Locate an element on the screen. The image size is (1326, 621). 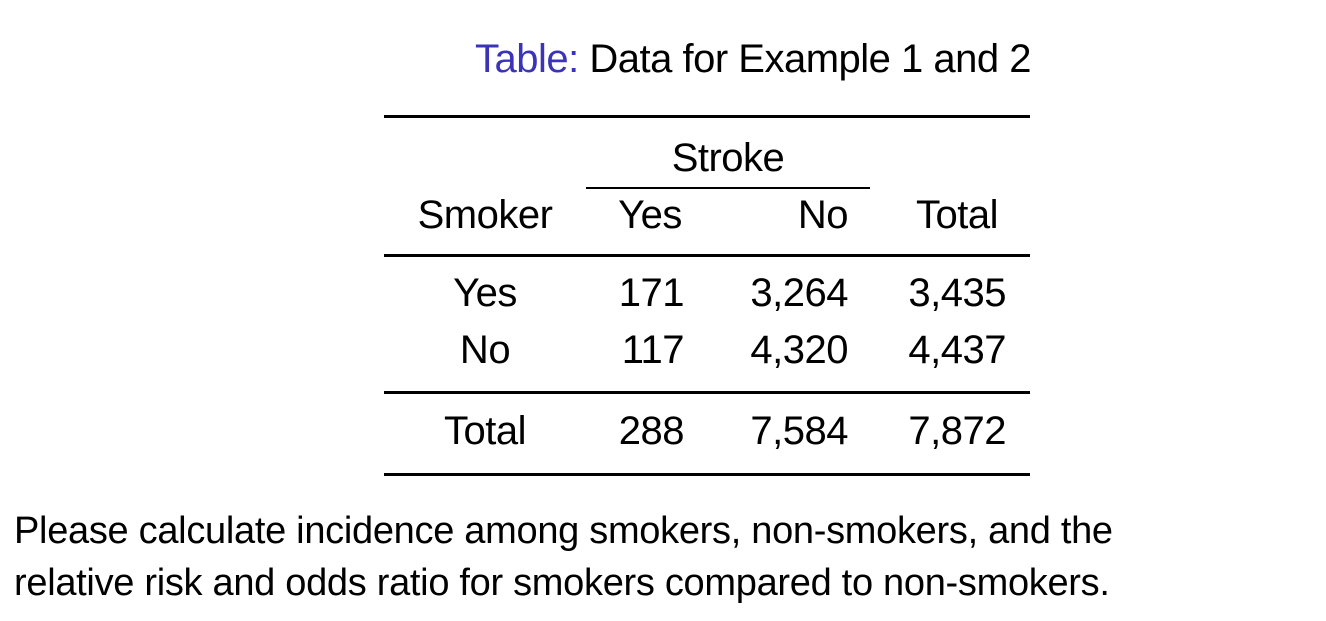
header-stroke-yes: Yes is located at coordinates (650, 215).